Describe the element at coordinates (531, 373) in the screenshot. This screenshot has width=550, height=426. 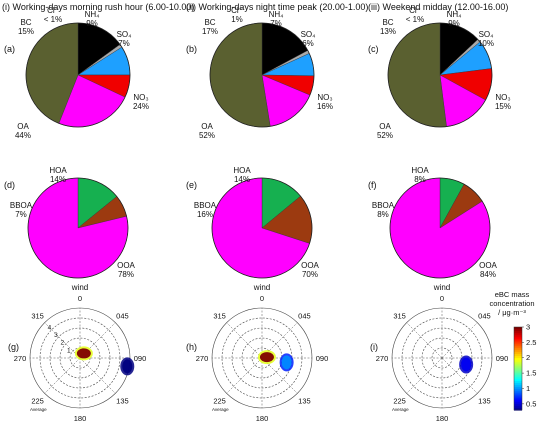
I see `colorbar-tick-label: 1.5` at that location.